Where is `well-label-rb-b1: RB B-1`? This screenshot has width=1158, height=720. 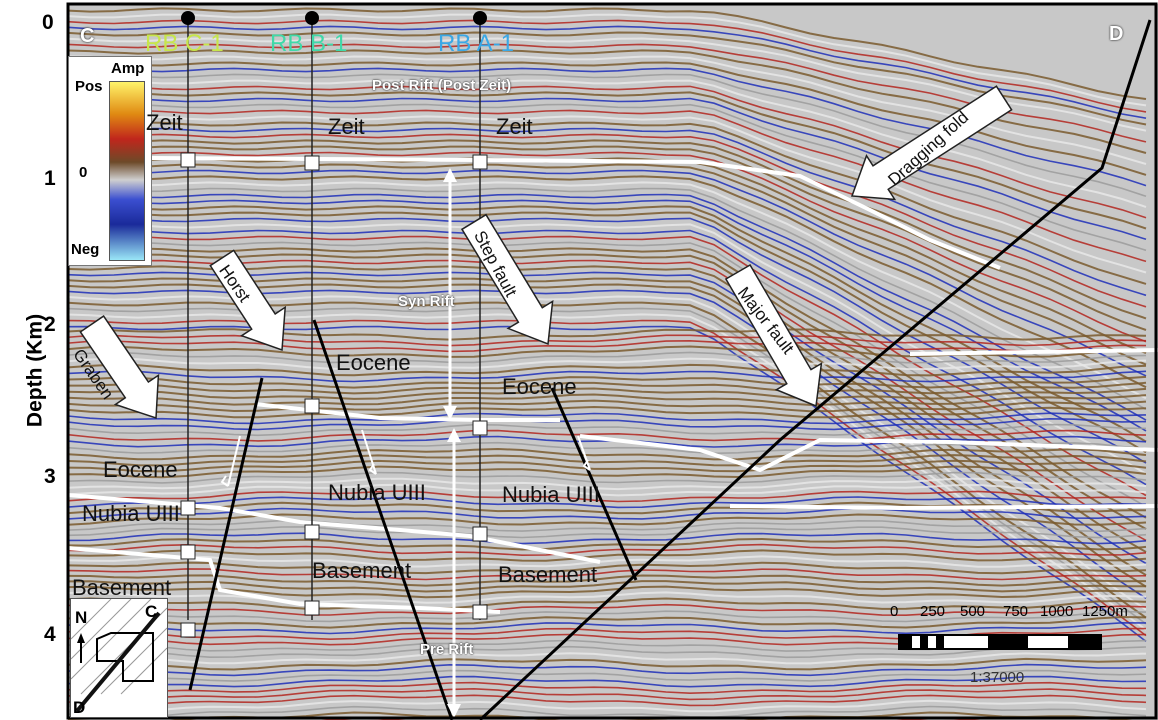
well-label-rb-b1: RB B-1 is located at coordinates (309, 43).